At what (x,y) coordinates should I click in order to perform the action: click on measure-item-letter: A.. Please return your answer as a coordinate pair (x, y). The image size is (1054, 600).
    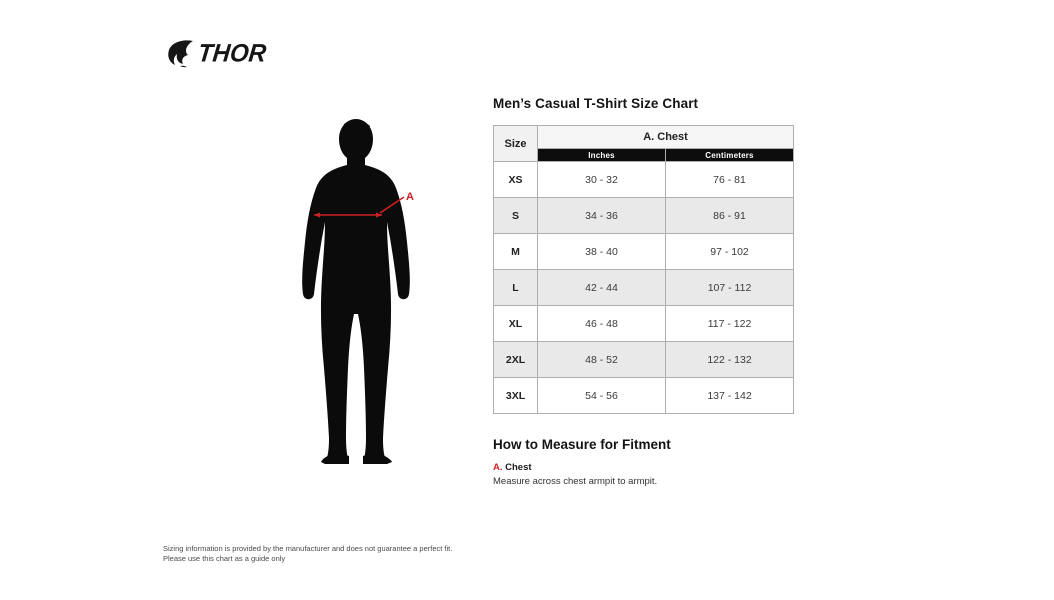
    Looking at the image, I should click on (498, 467).